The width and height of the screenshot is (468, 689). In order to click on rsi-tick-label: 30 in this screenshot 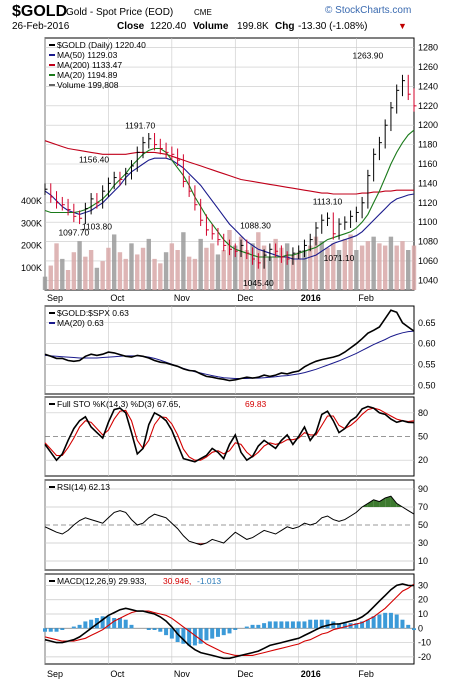, I will do `click(423, 543)`.